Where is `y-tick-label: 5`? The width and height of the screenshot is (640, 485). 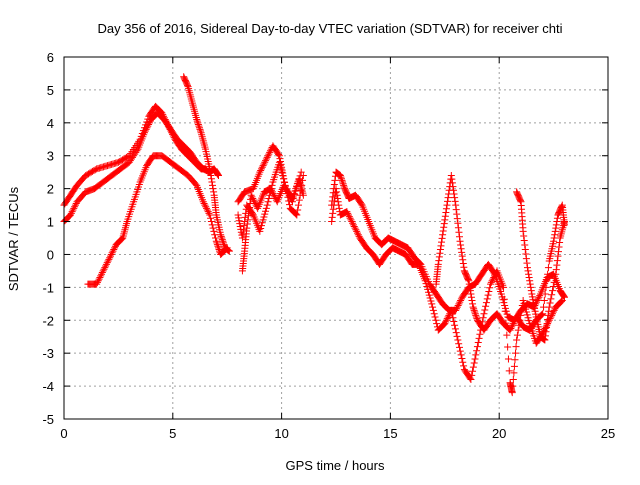
y-tick-label: 5 is located at coordinates (50, 90).